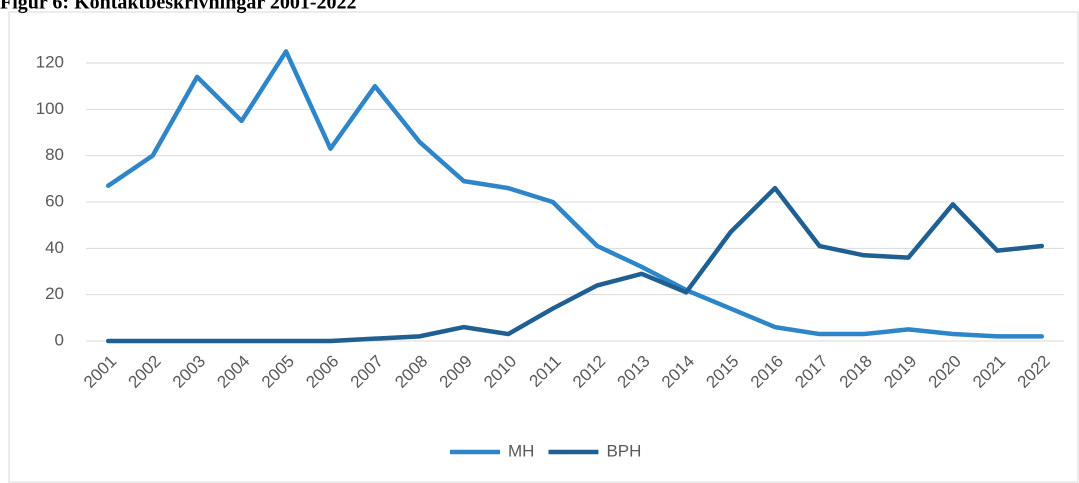 This screenshot has width=1079, height=483. What do you see at coordinates (500, 372) in the screenshot?
I see `x-tick-label: 2010` at bounding box center [500, 372].